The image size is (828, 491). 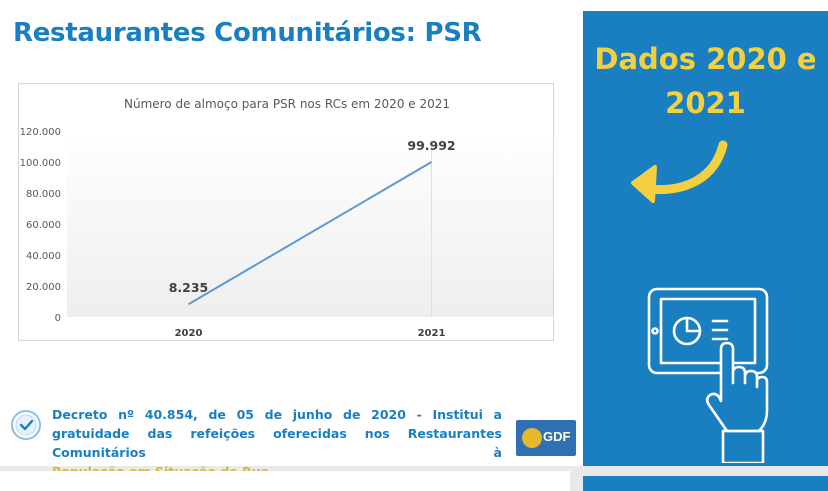 What do you see at coordinates (40, 163) in the screenshot?
I see `y-tick-label: 100.000` at bounding box center [40, 163].